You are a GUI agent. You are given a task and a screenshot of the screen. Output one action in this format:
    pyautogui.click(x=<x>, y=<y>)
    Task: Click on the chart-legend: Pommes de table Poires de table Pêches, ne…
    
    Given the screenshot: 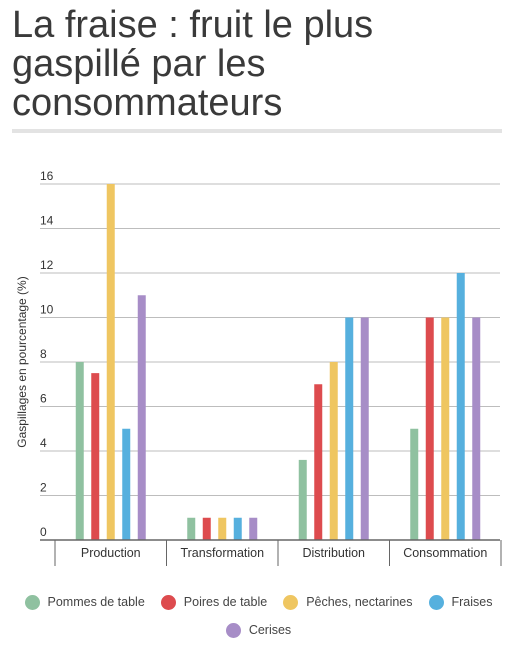 What is the action you would take?
    pyautogui.click(x=258, y=616)
    